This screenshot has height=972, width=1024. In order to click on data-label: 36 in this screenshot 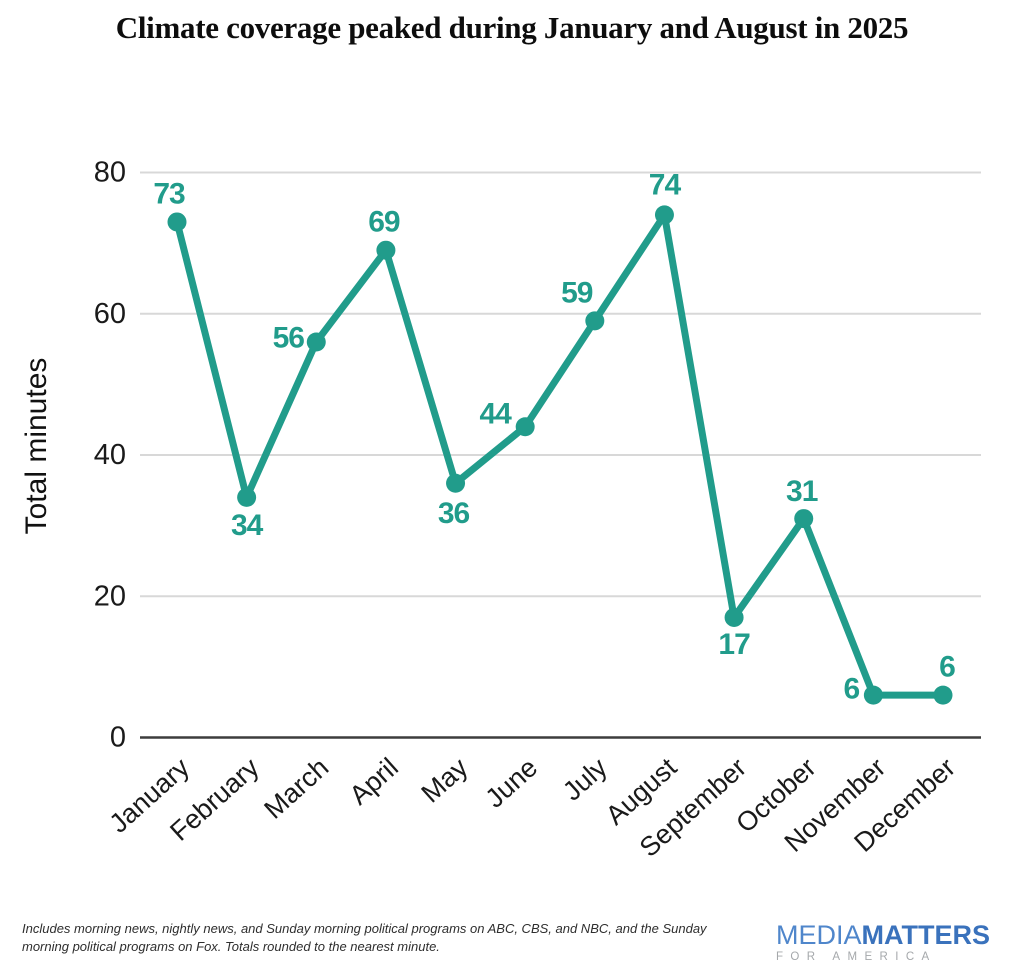, I will do `click(454, 513)`.